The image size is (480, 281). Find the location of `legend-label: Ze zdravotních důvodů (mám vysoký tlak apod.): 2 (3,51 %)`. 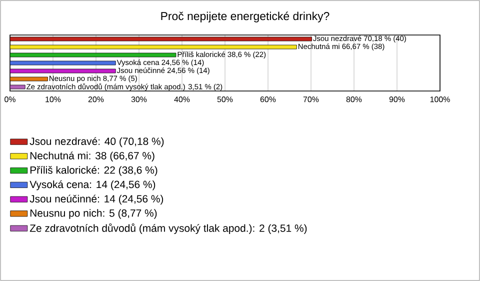

legend-label: Ze zdravotních důvodů (mám vysoký tlak apod.): 2 (3,51 %) is located at coordinates (168, 228).